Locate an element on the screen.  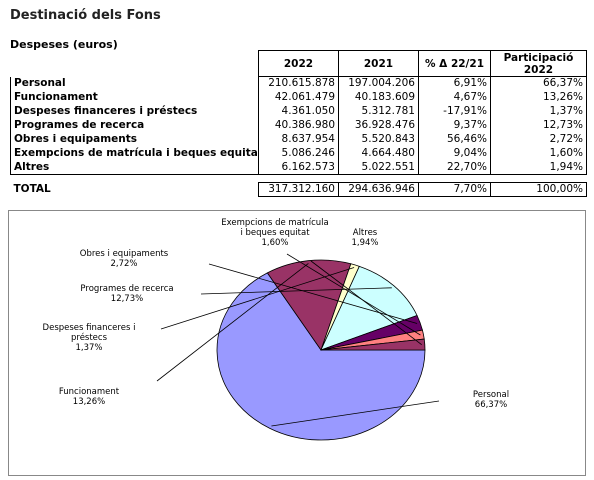
table-header-row: 2022 2021 % Δ 22/21 Participació 2022 is located at coordinates (298, 63).